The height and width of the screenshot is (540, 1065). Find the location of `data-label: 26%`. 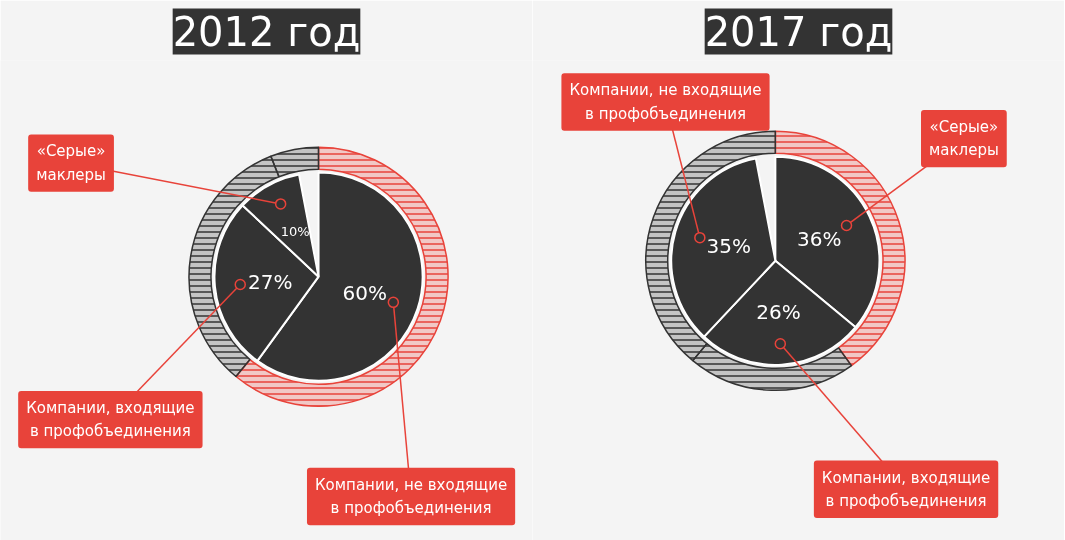

data-label: 26% is located at coordinates (778, 312).